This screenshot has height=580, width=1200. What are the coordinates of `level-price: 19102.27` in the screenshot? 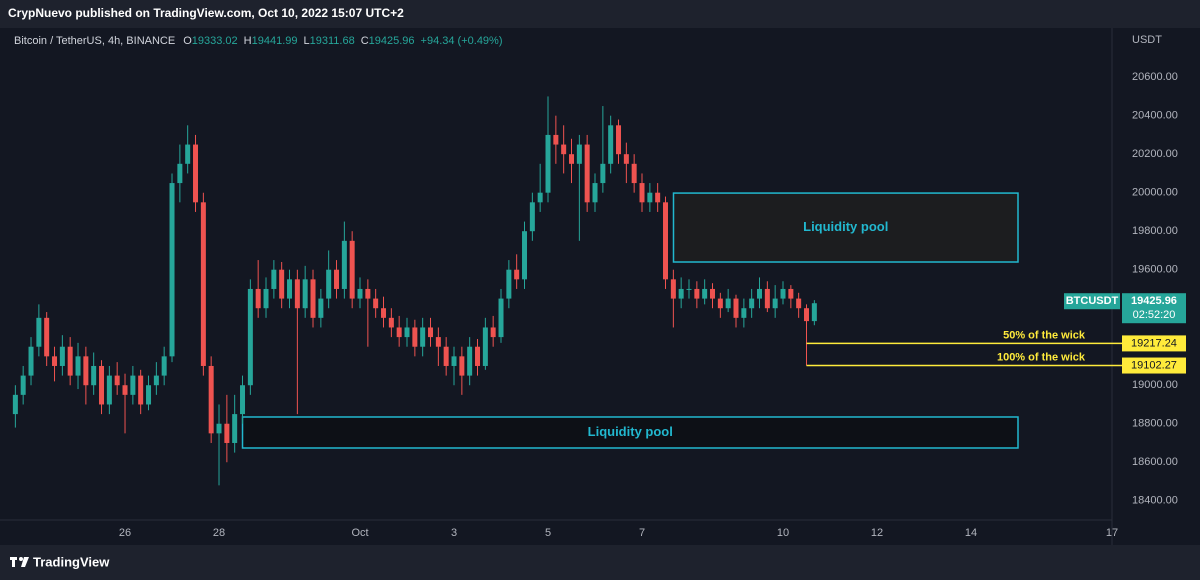 It's located at (1154, 365).